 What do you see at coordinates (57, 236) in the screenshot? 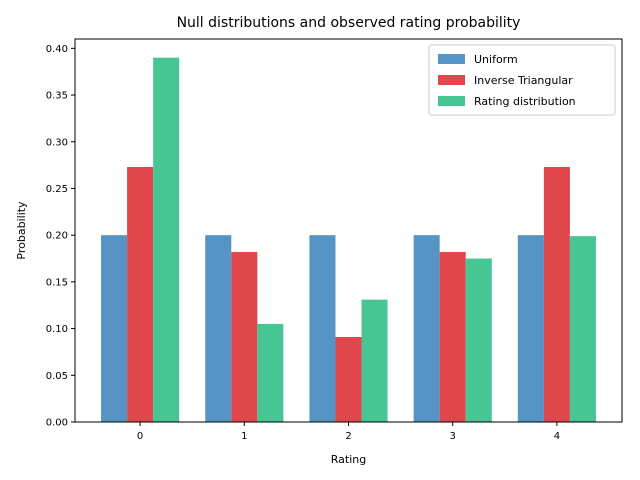
I see `y-tick-label: 0.20` at bounding box center [57, 236].